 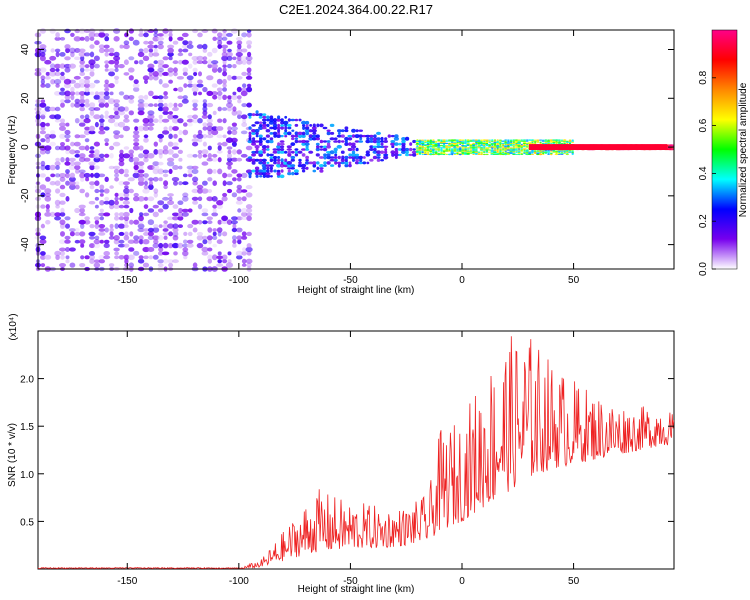 I want to click on colorbar-tick-label: 0.6, so click(x=703, y=125).